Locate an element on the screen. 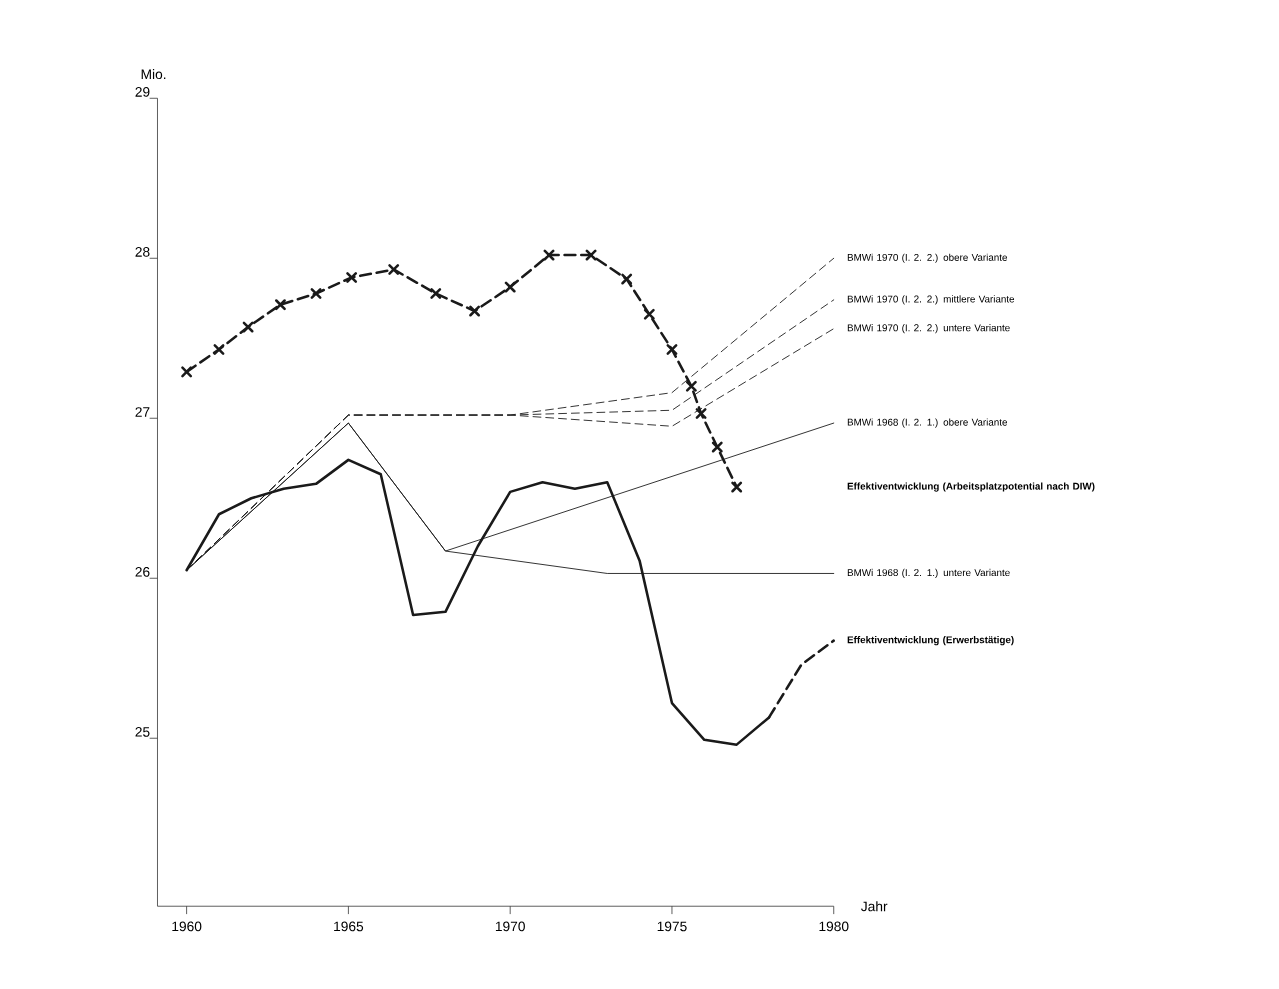 The height and width of the screenshot is (989, 1279). x-tick-label: 1975 is located at coordinates (672, 926).